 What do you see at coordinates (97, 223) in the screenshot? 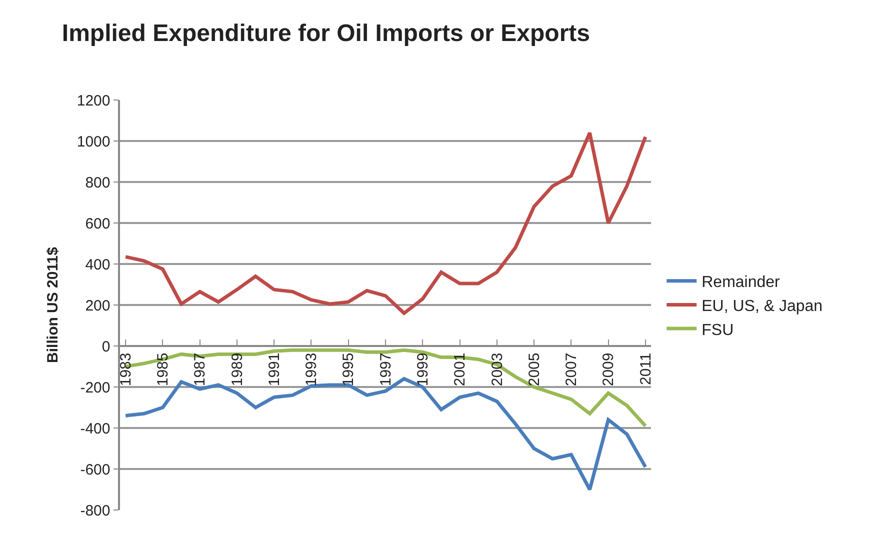
I see `y-tick-label: 600` at bounding box center [97, 223].